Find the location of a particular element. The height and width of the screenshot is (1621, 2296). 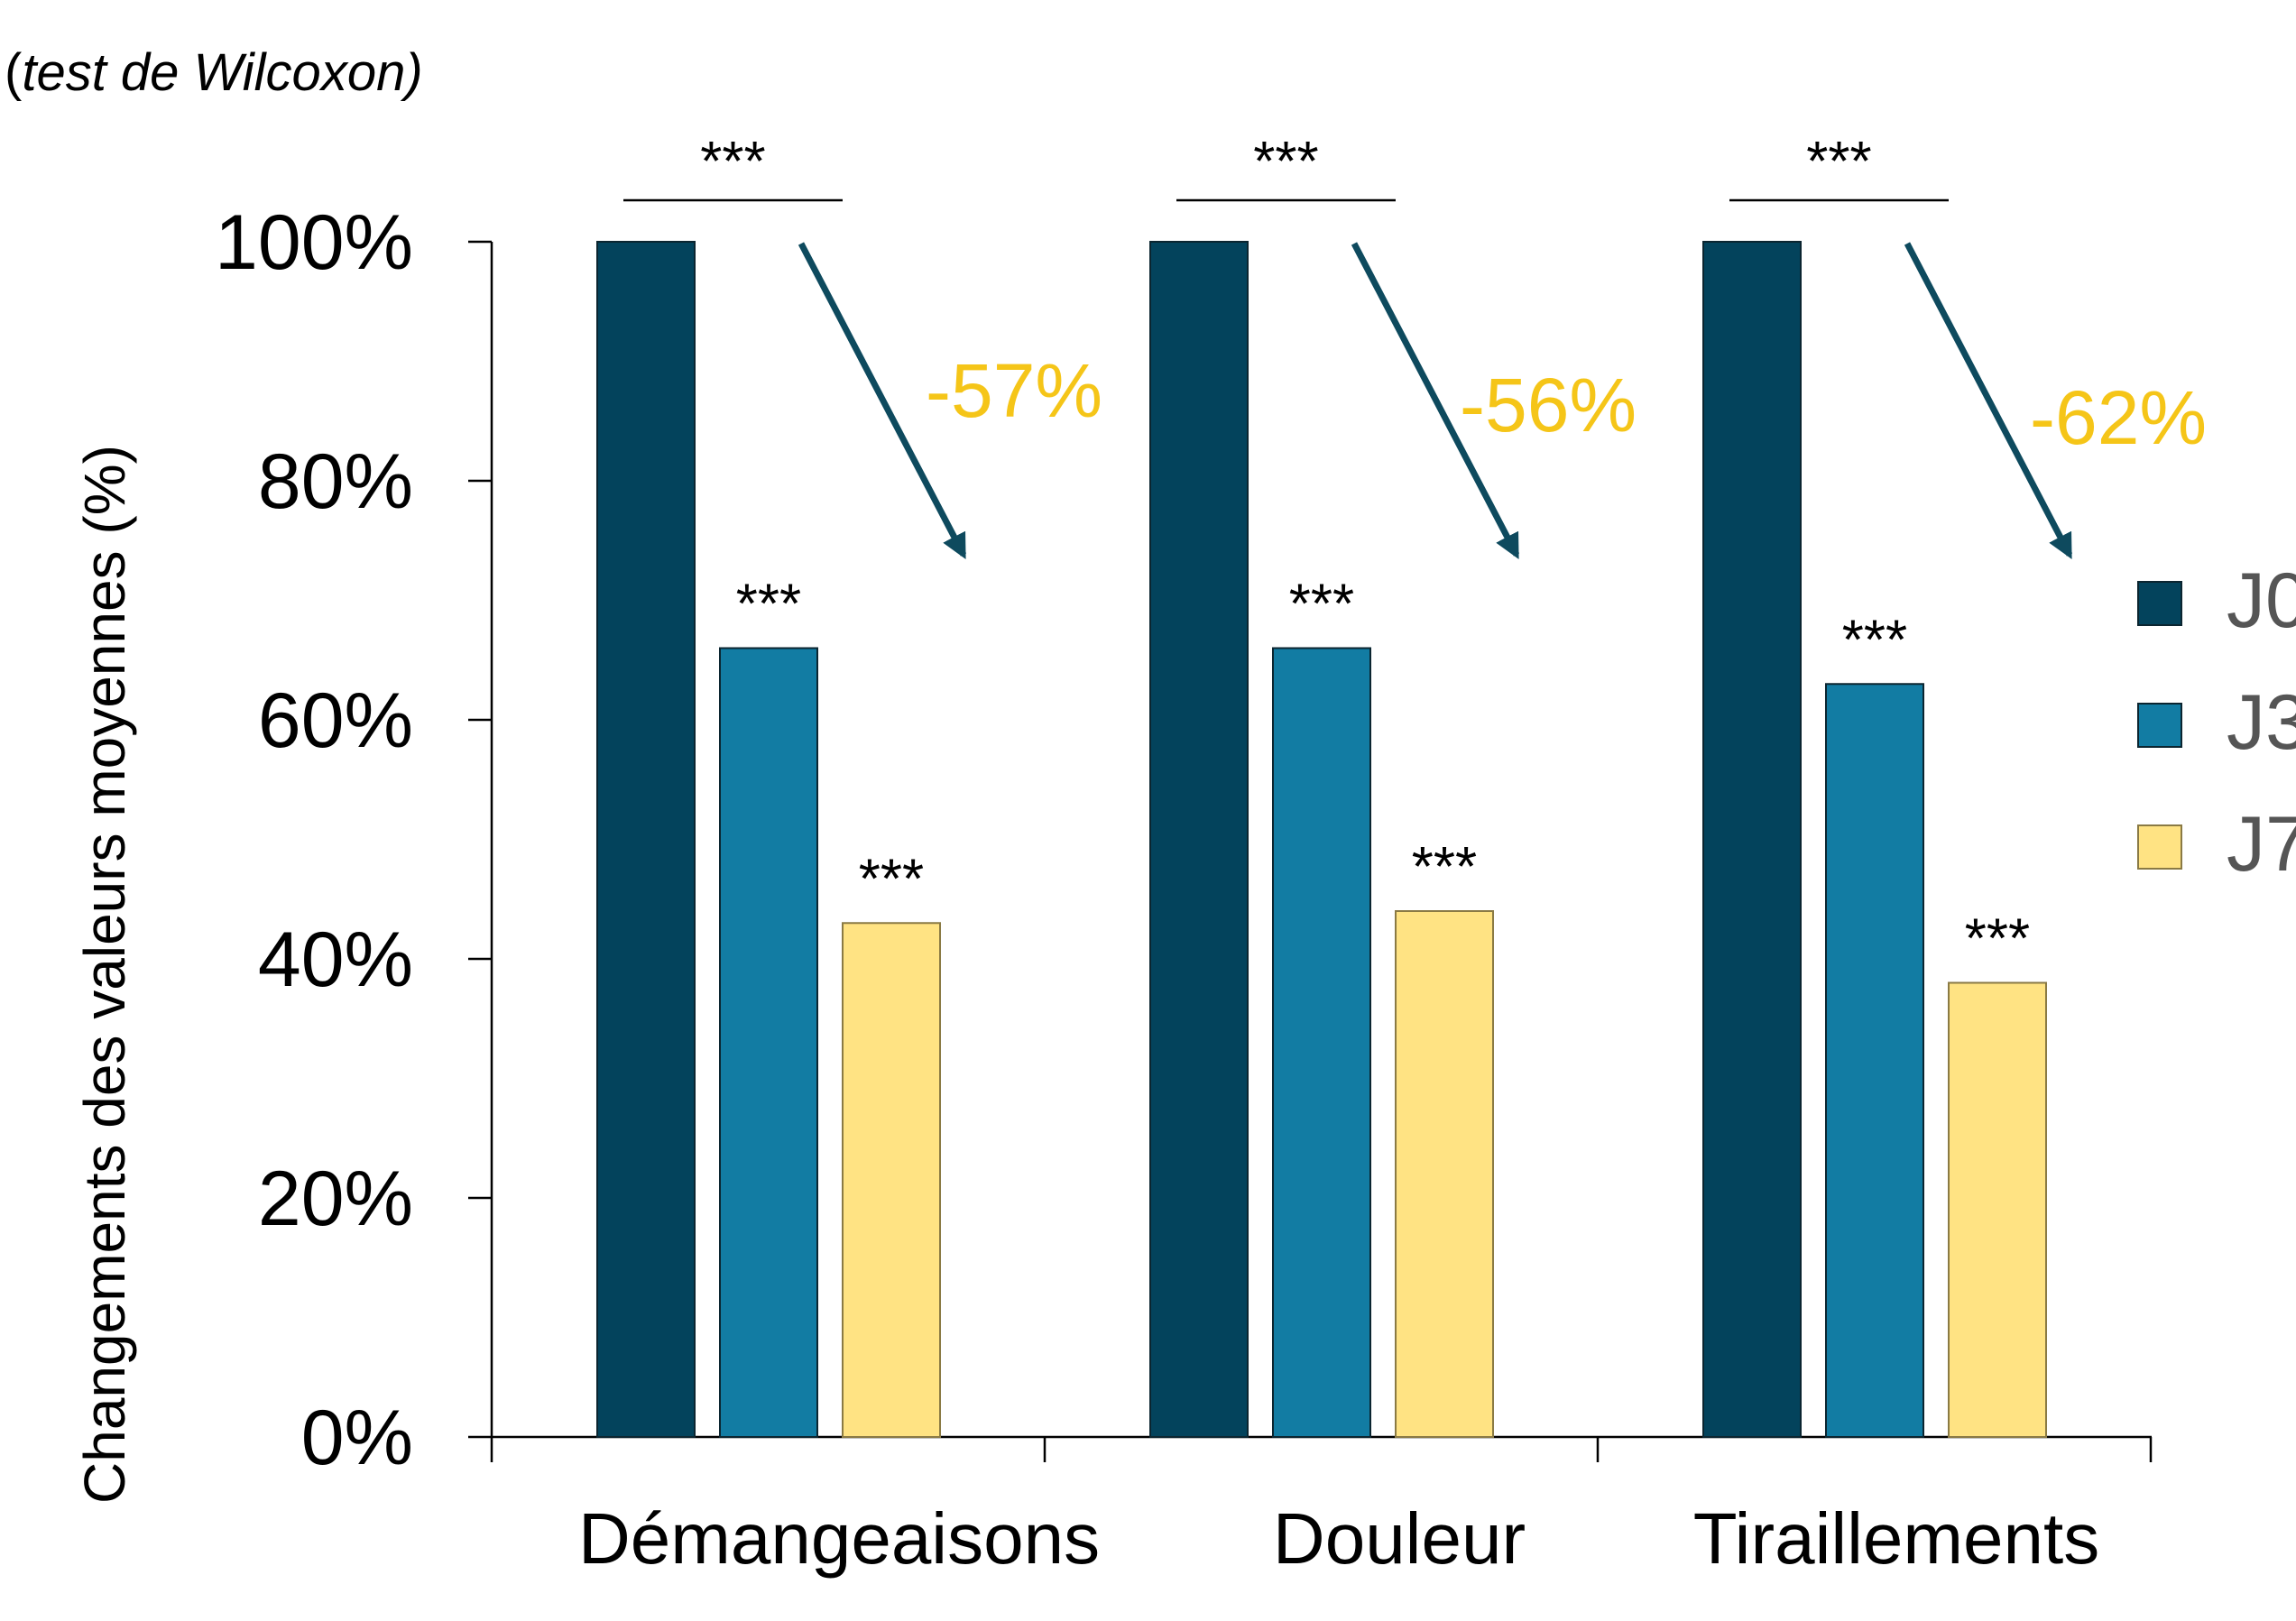

subtitle-prefix: ( is located at coordinates (13, 72).